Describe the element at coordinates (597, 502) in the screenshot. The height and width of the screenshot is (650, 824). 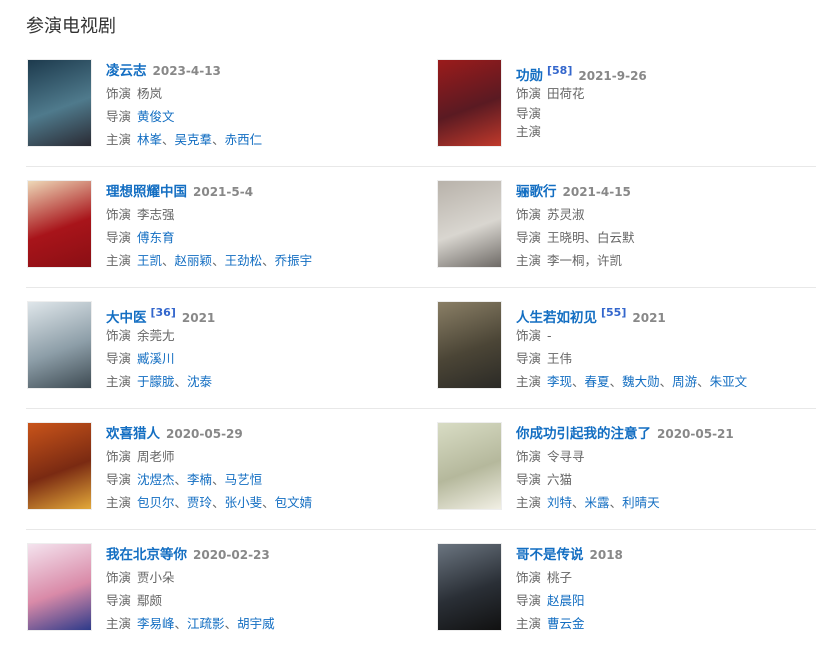
I see `person-link: 米露` at that location.